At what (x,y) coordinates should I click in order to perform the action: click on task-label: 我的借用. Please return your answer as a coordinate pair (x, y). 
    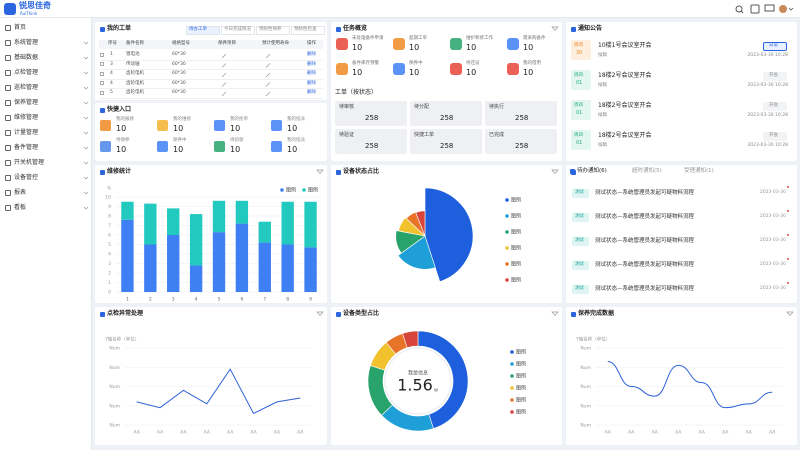
    Looking at the image, I should click on (532, 63).